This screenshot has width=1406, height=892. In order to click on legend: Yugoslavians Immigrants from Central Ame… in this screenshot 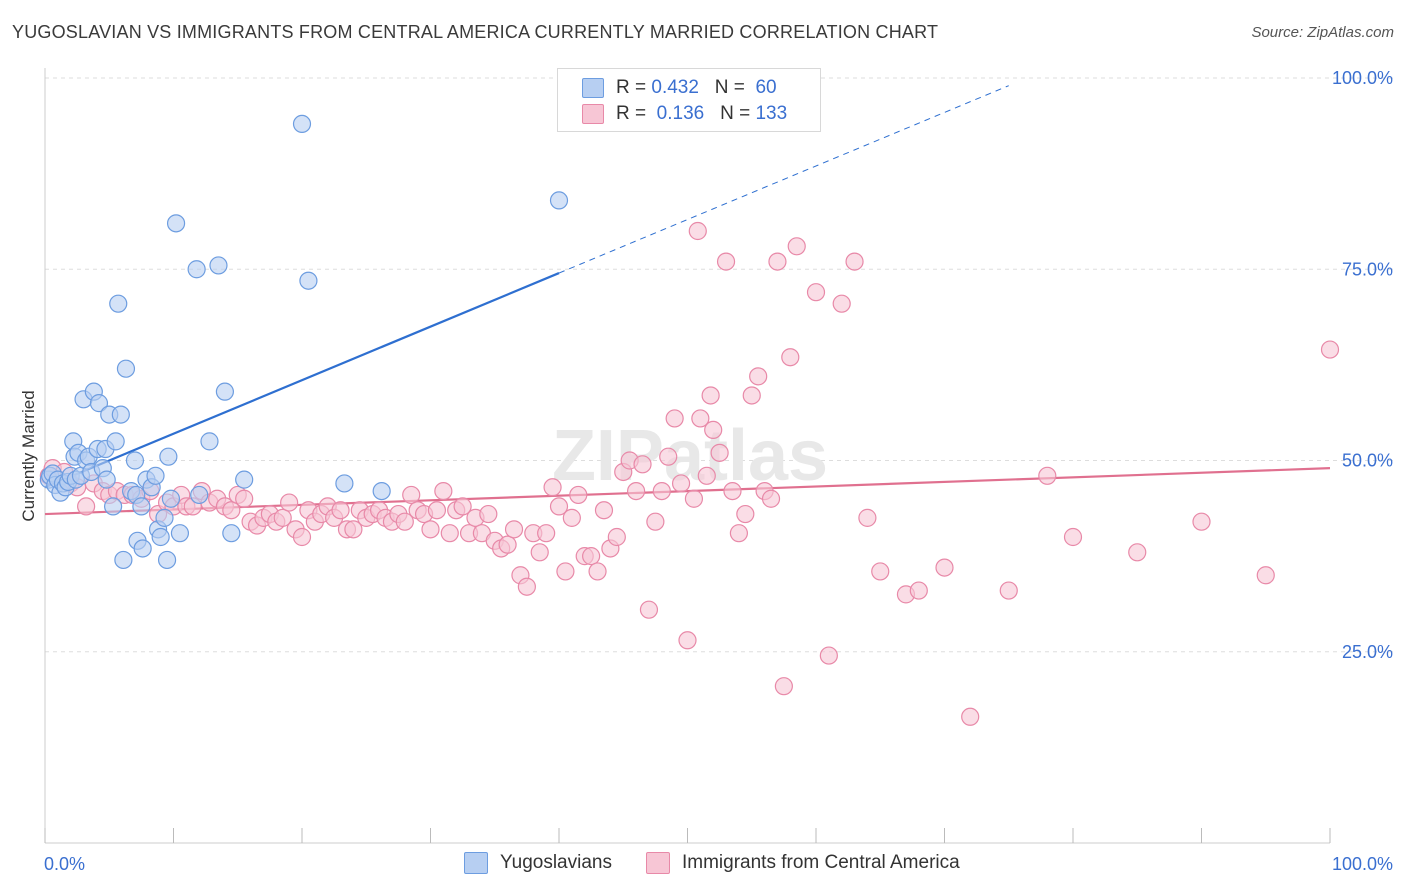, I will do `click(703, 865)`.